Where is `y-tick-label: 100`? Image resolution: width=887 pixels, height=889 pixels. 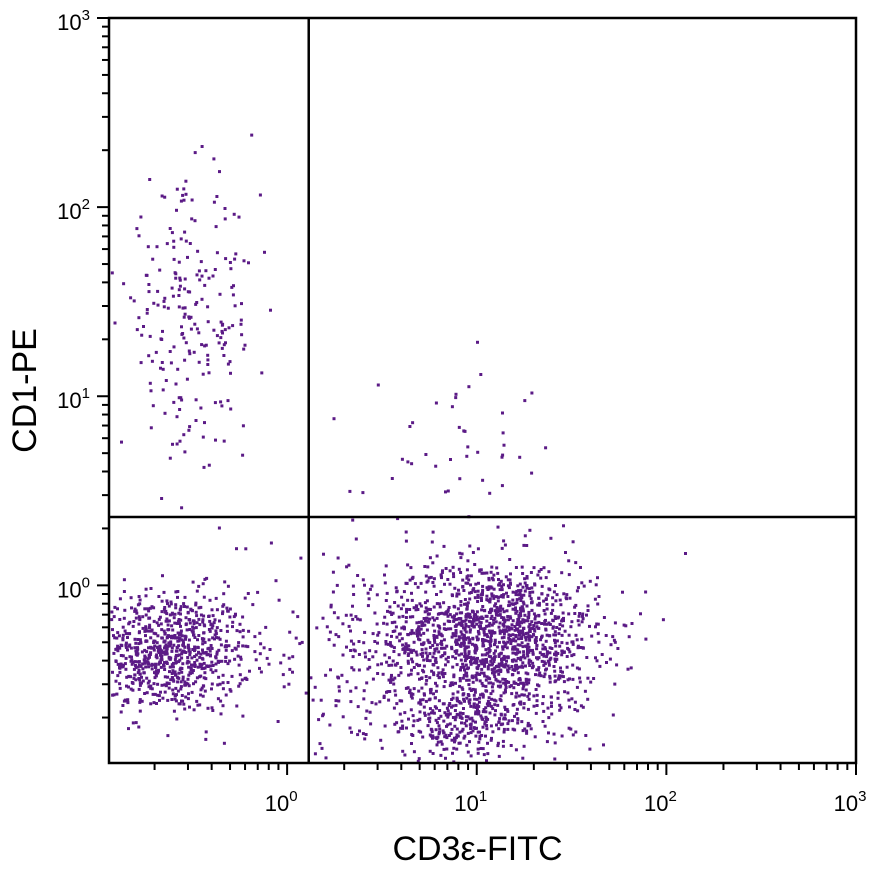 y-tick-label: 100 is located at coordinates (73, 588).